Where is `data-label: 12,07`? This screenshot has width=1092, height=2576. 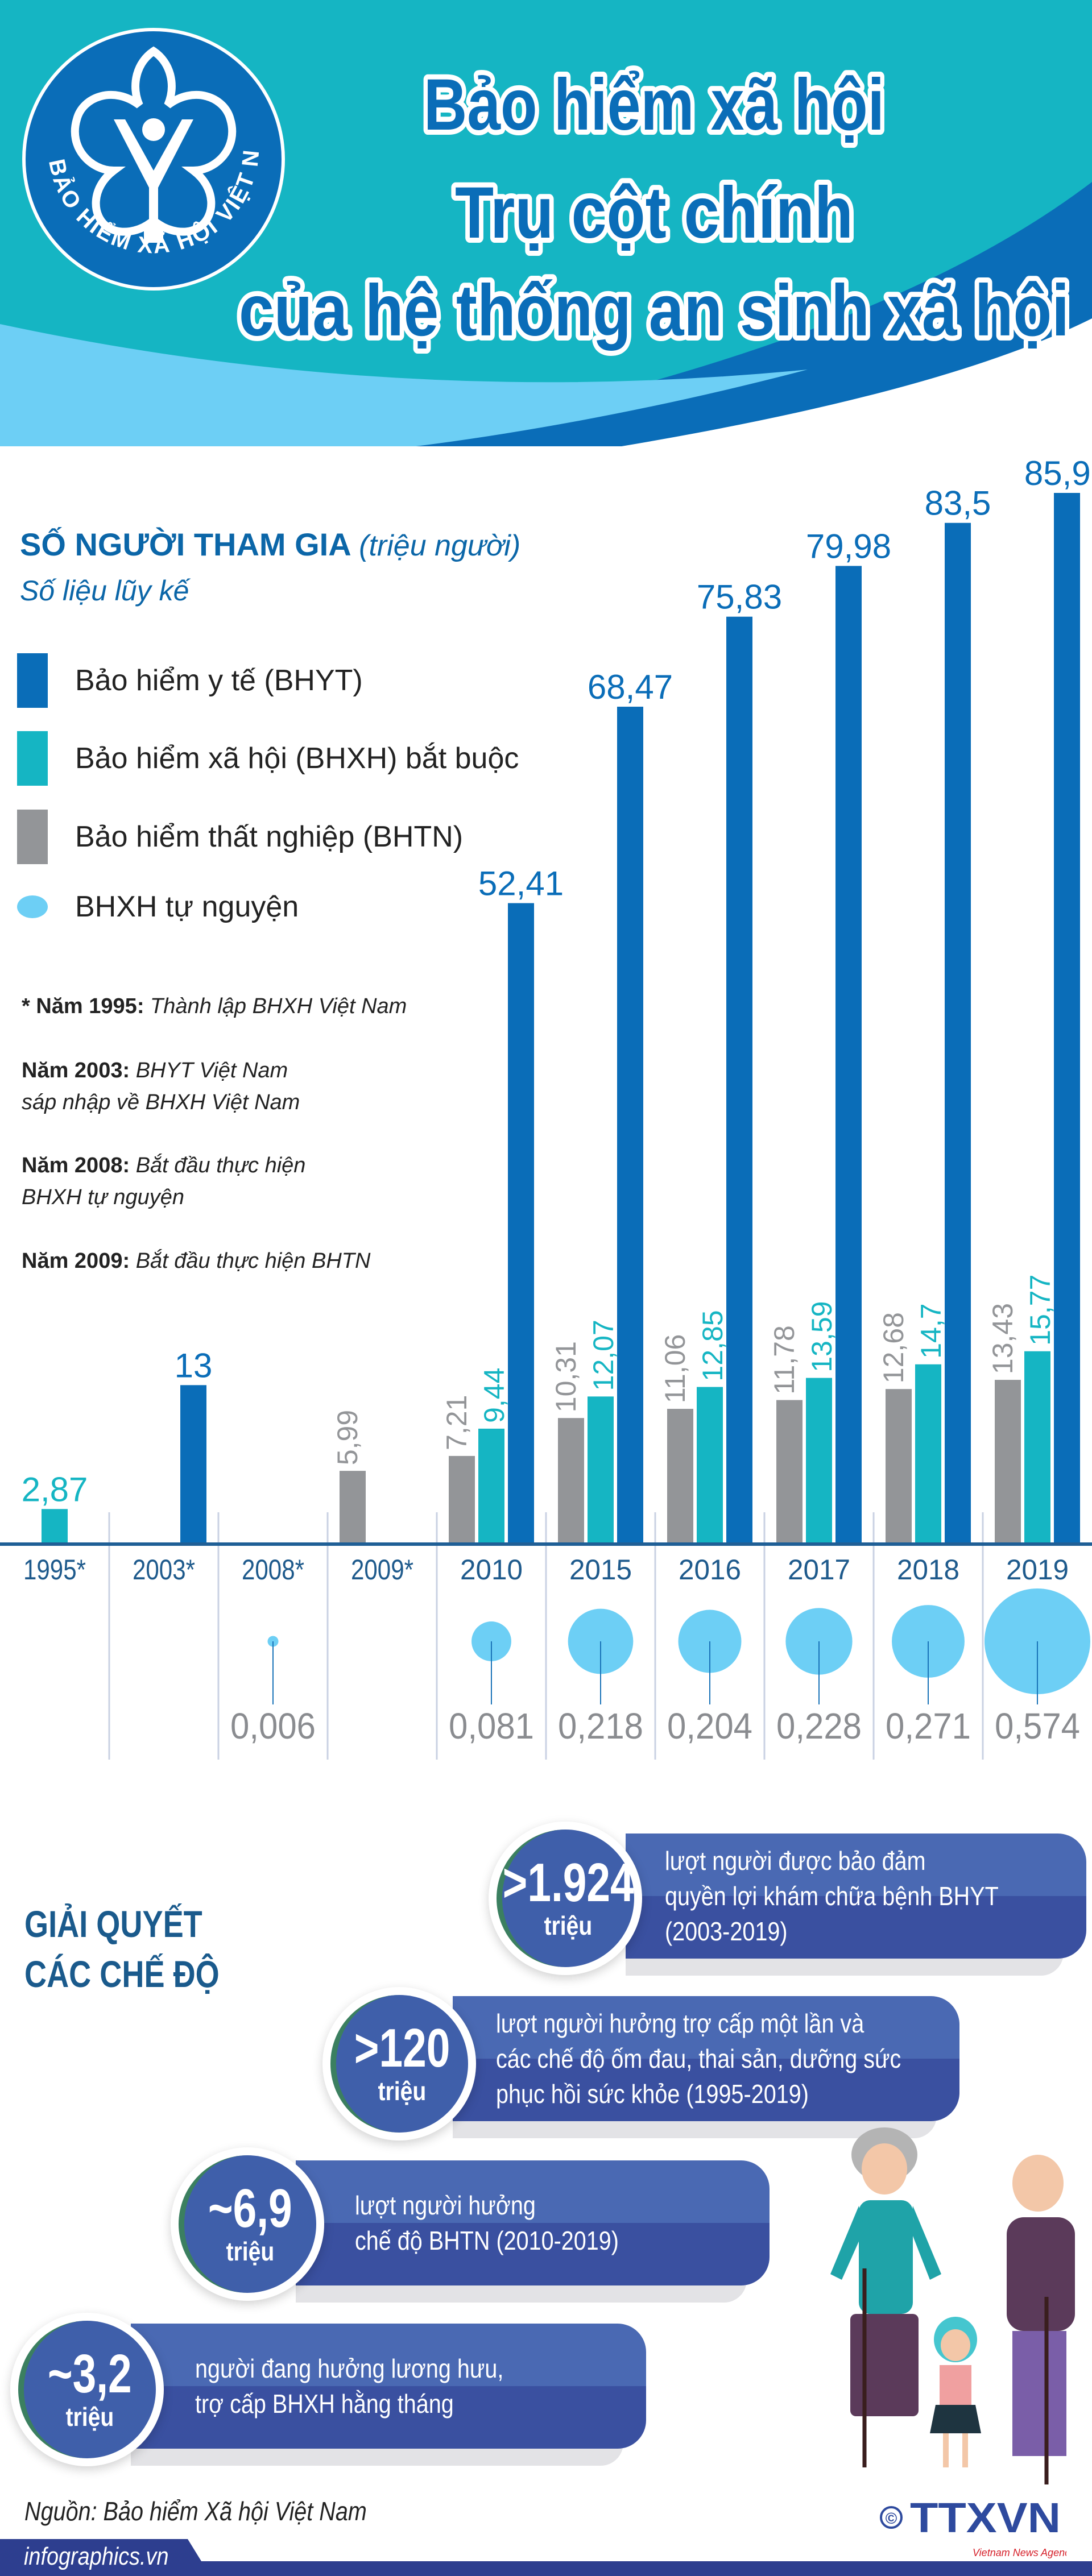
data-label: 12,07 is located at coordinates (603, 1355).